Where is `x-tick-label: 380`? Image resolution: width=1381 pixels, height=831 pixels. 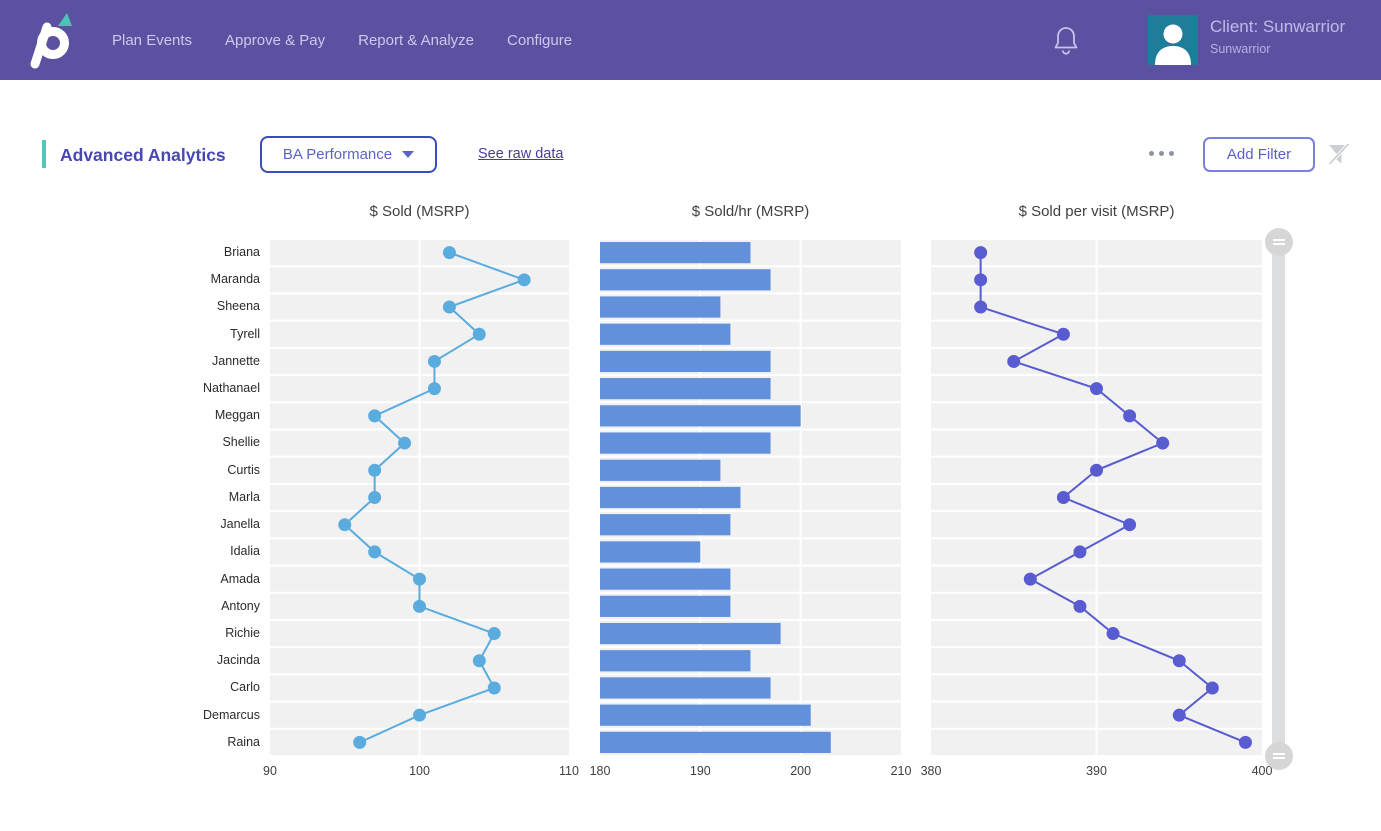 x-tick-label: 380 is located at coordinates (931, 771).